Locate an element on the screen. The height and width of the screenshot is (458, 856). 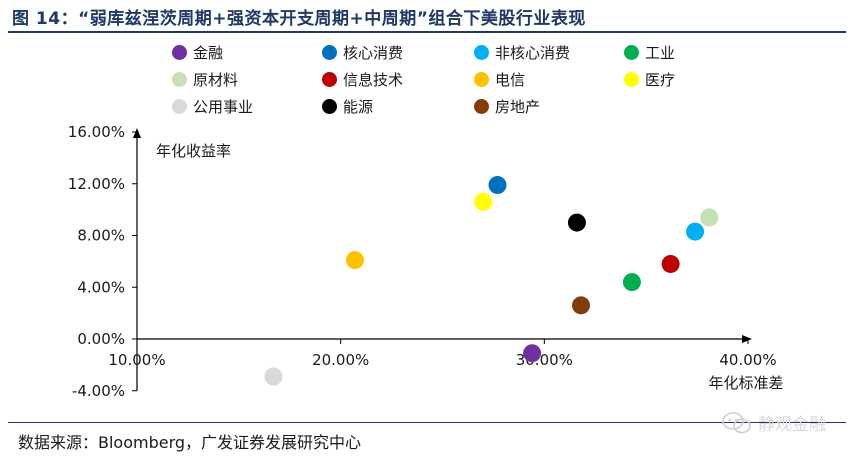
watermark: 静观金融 is located at coordinates (774, 422).